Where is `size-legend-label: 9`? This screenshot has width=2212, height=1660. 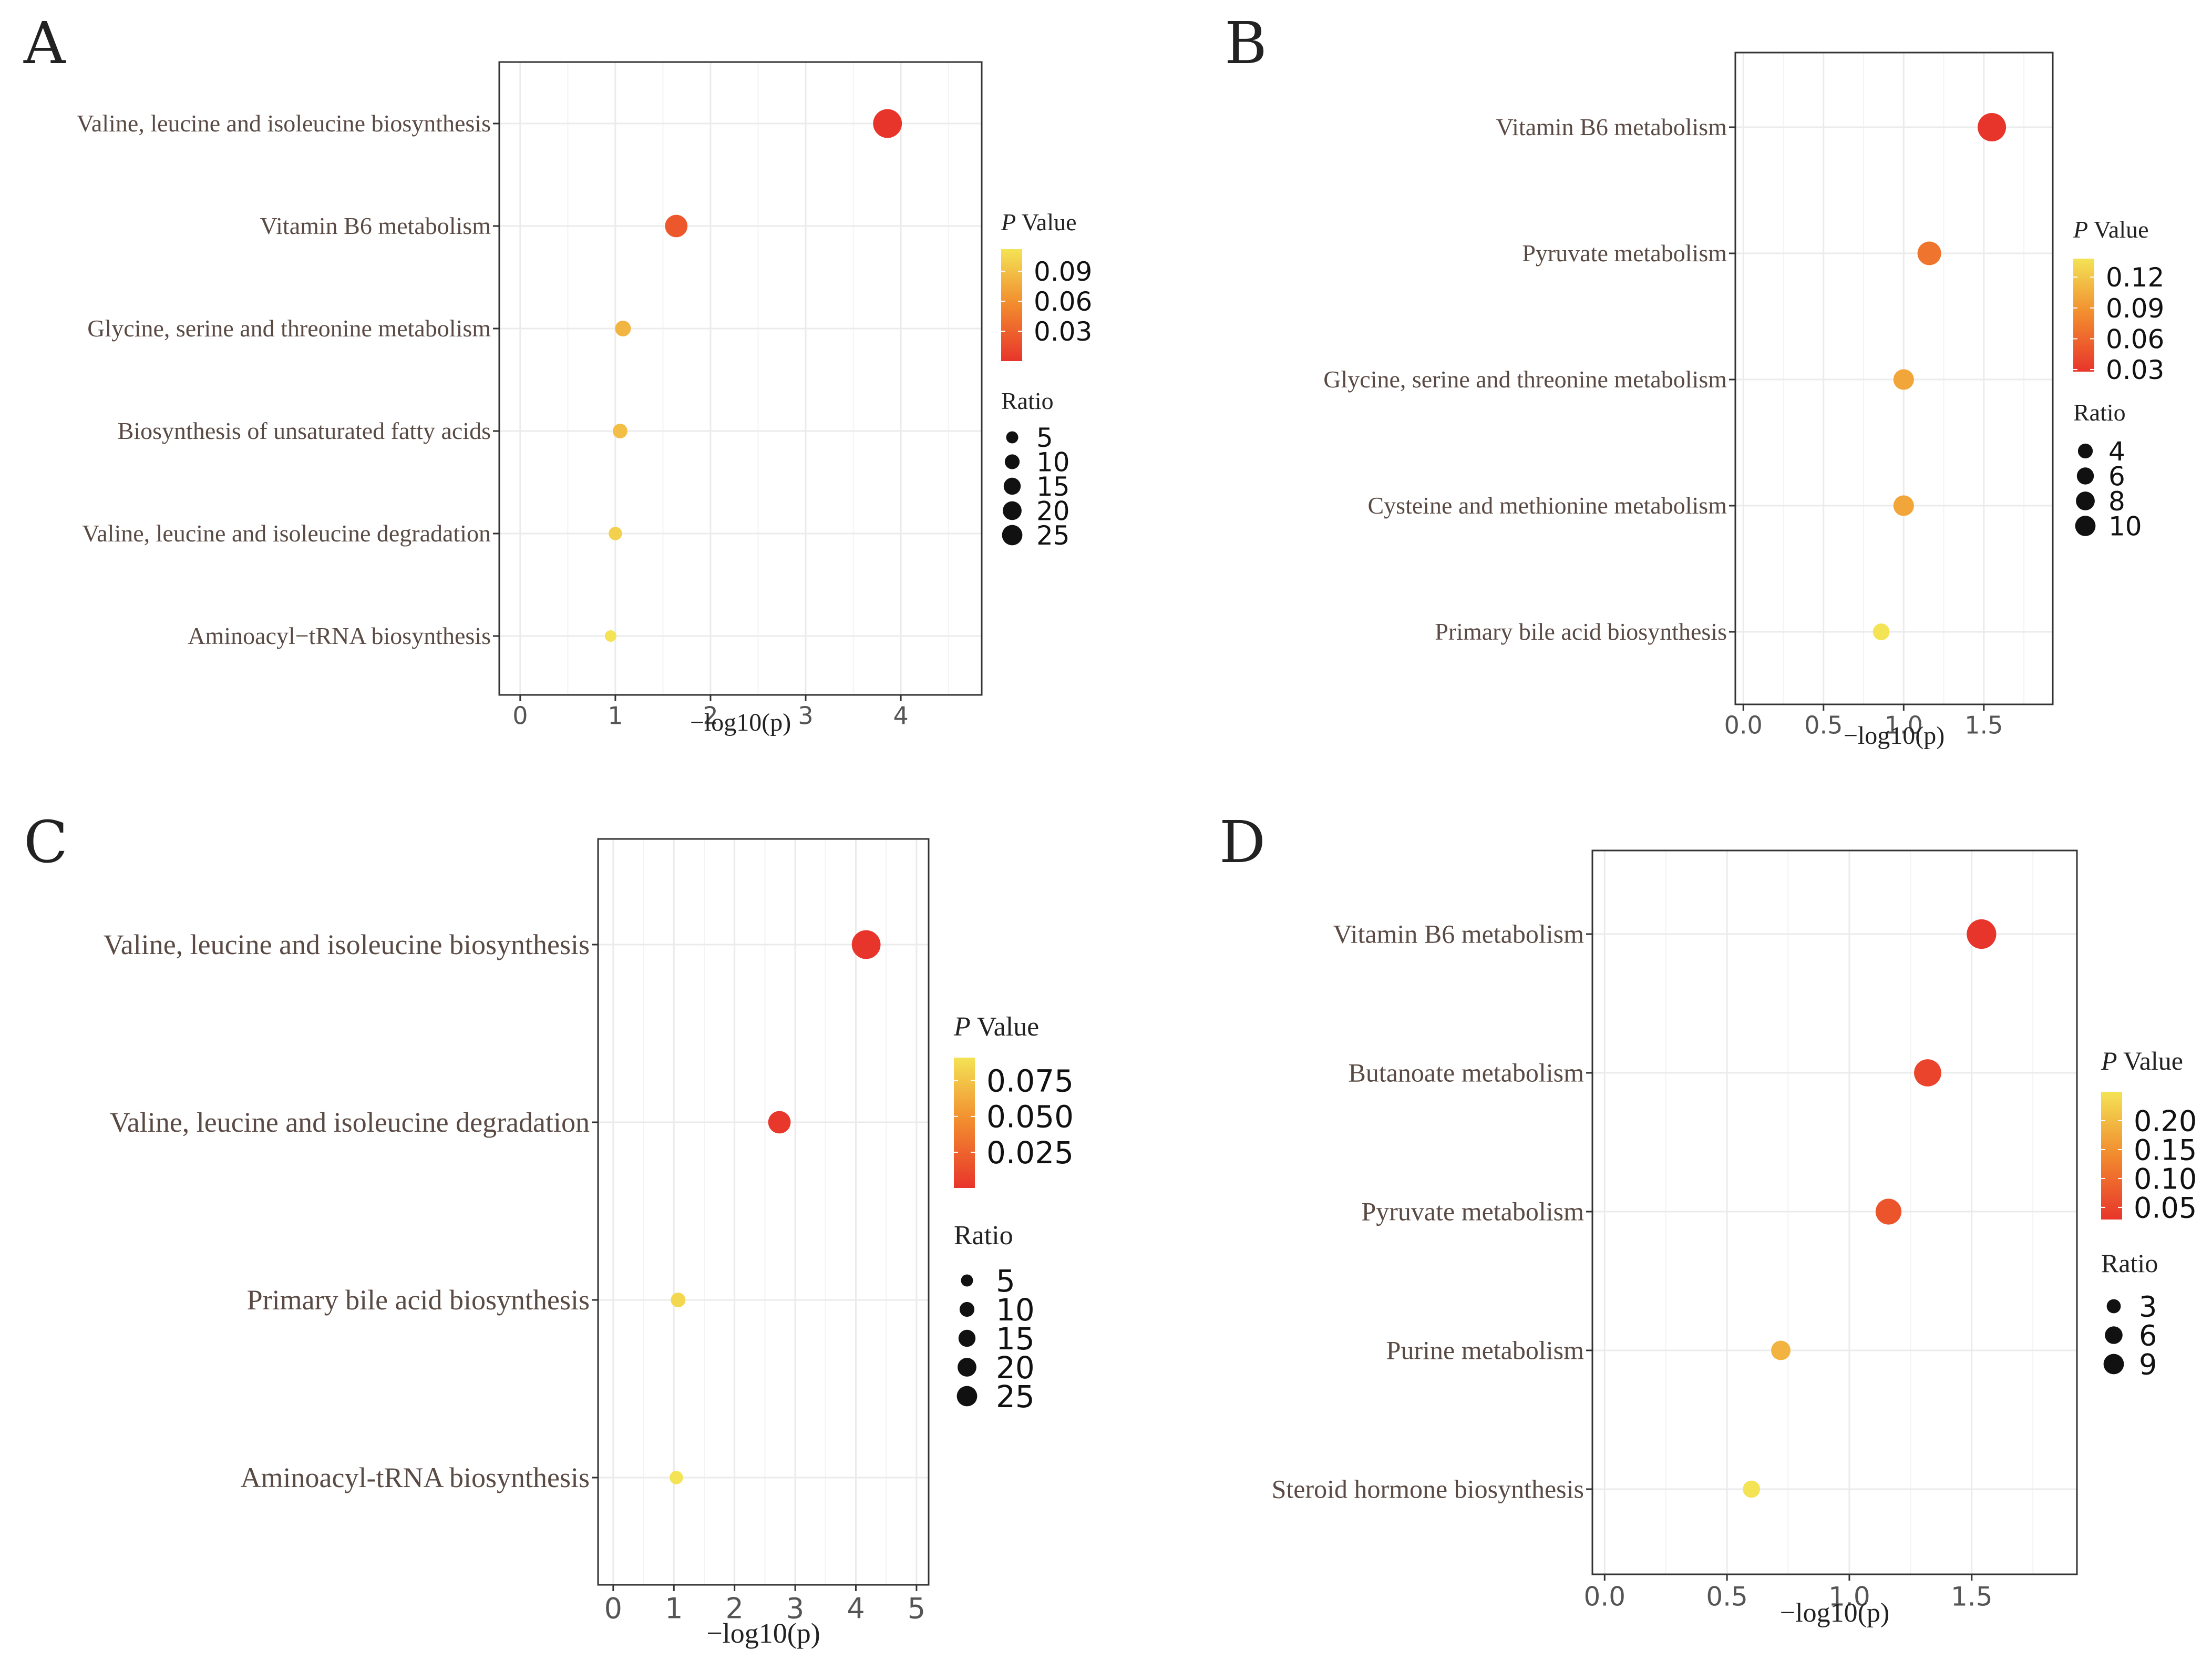
size-legend-label: 9 is located at coordinates (2148, 1364).